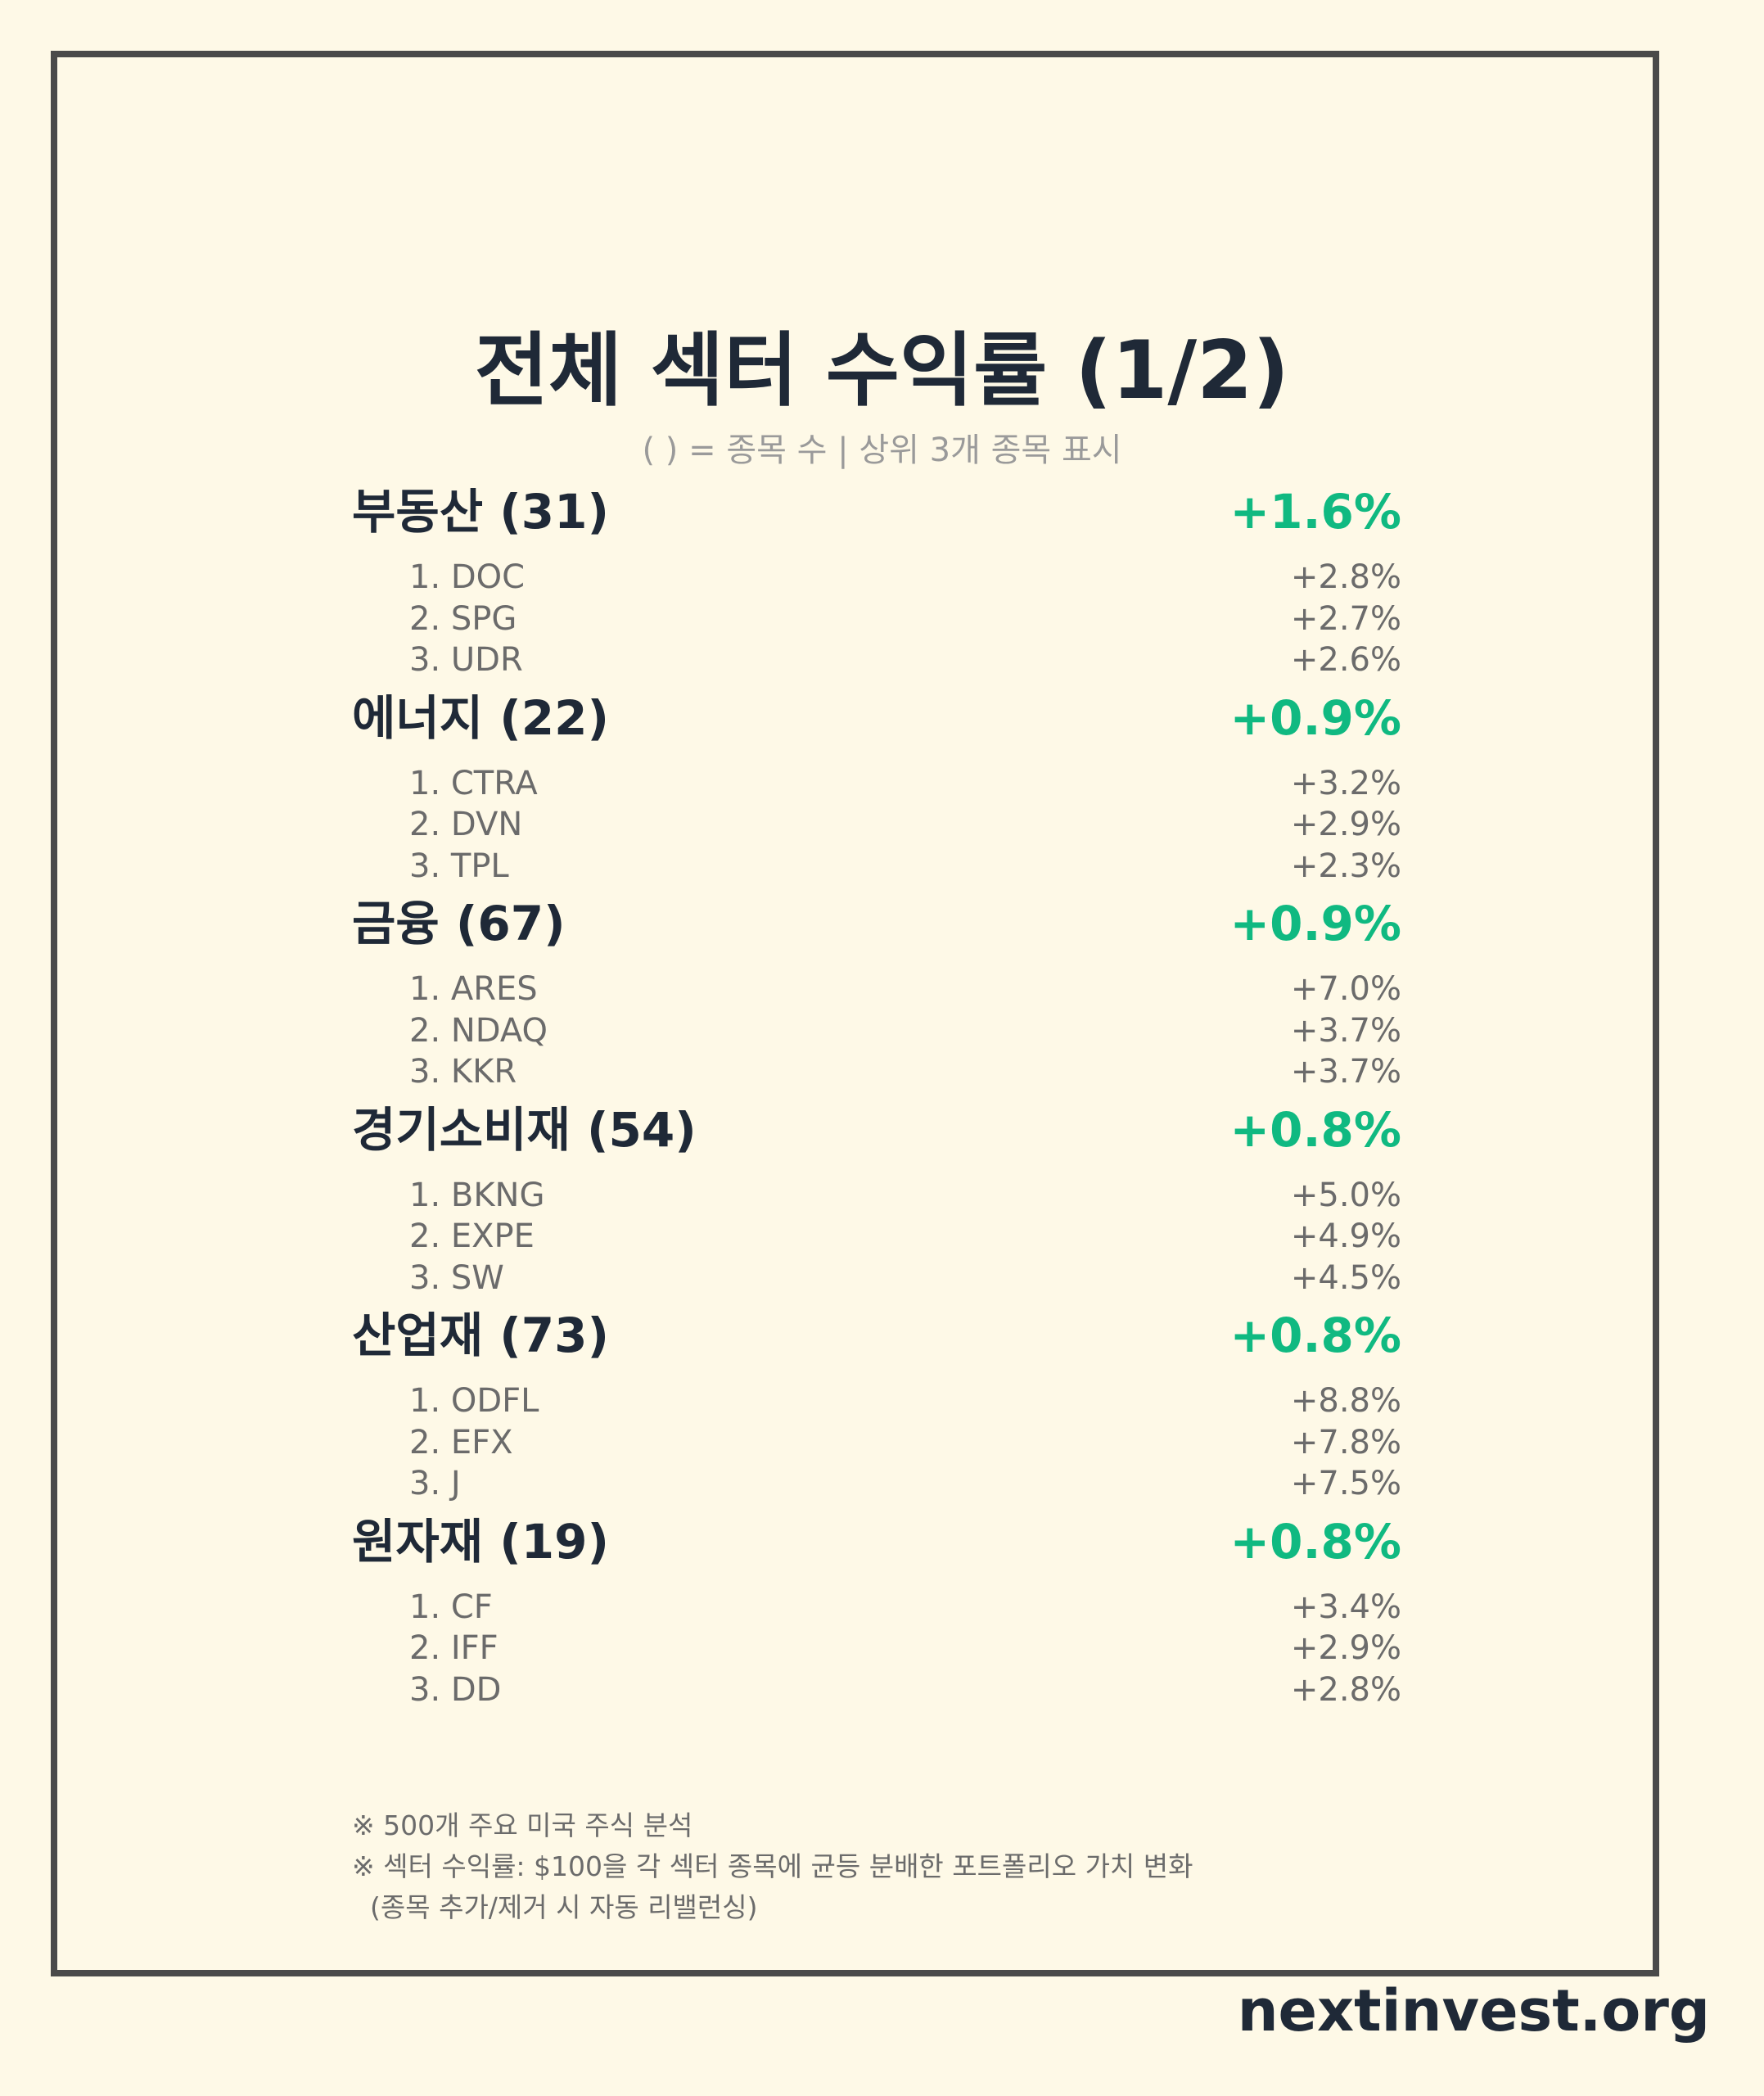  I want to click on stock-row: 3. SW +4.5%, so click(905, 1278).